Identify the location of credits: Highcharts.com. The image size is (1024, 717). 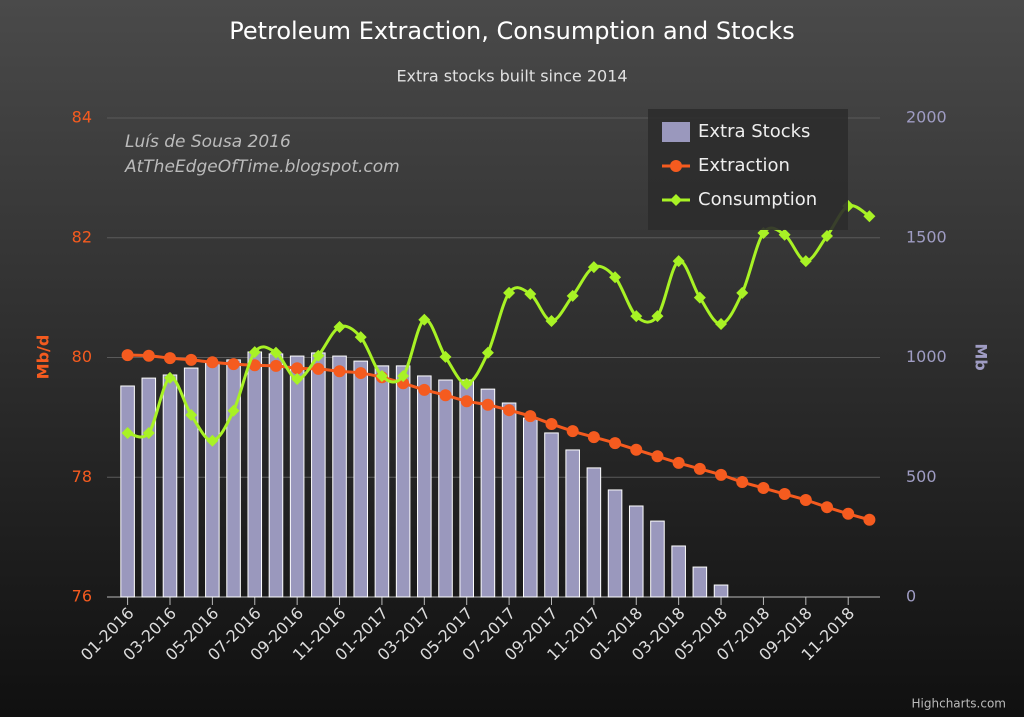
(959, 704).